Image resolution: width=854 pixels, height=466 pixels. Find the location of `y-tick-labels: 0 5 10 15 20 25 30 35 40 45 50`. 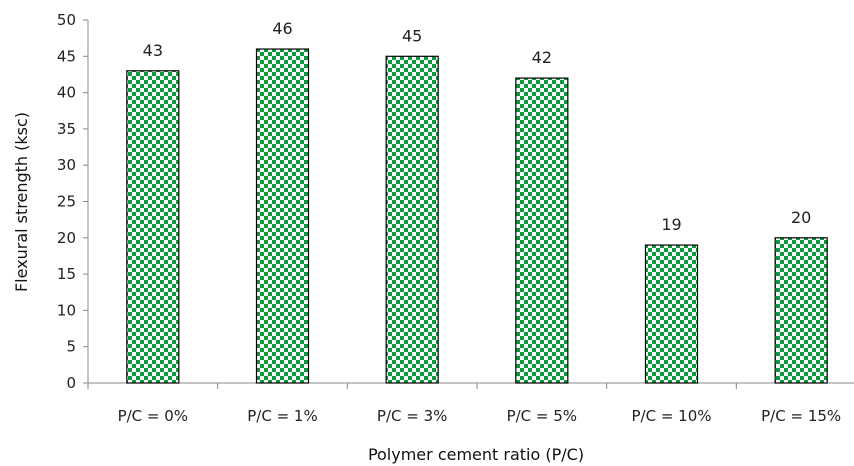

y-tick-labels: 0 5 10 15 20 25 30 35 40 45 50 is located at coordinates (72, 201).